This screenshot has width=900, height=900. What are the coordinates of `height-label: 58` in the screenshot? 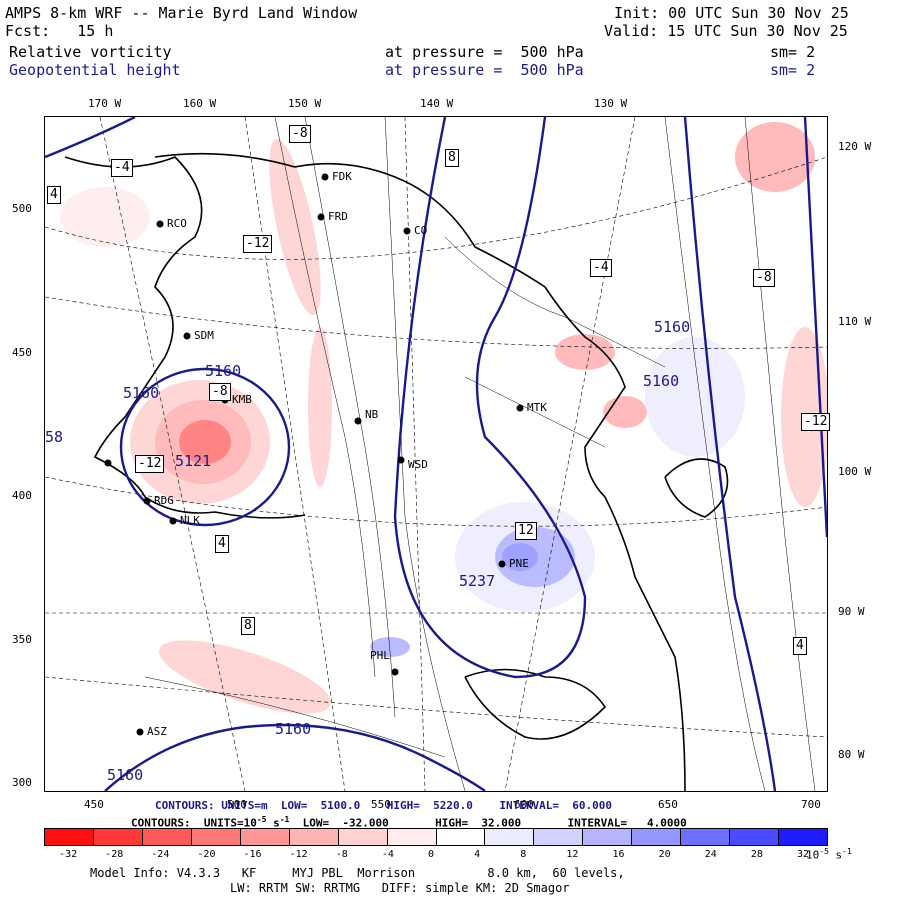 It's located at (54, 437).